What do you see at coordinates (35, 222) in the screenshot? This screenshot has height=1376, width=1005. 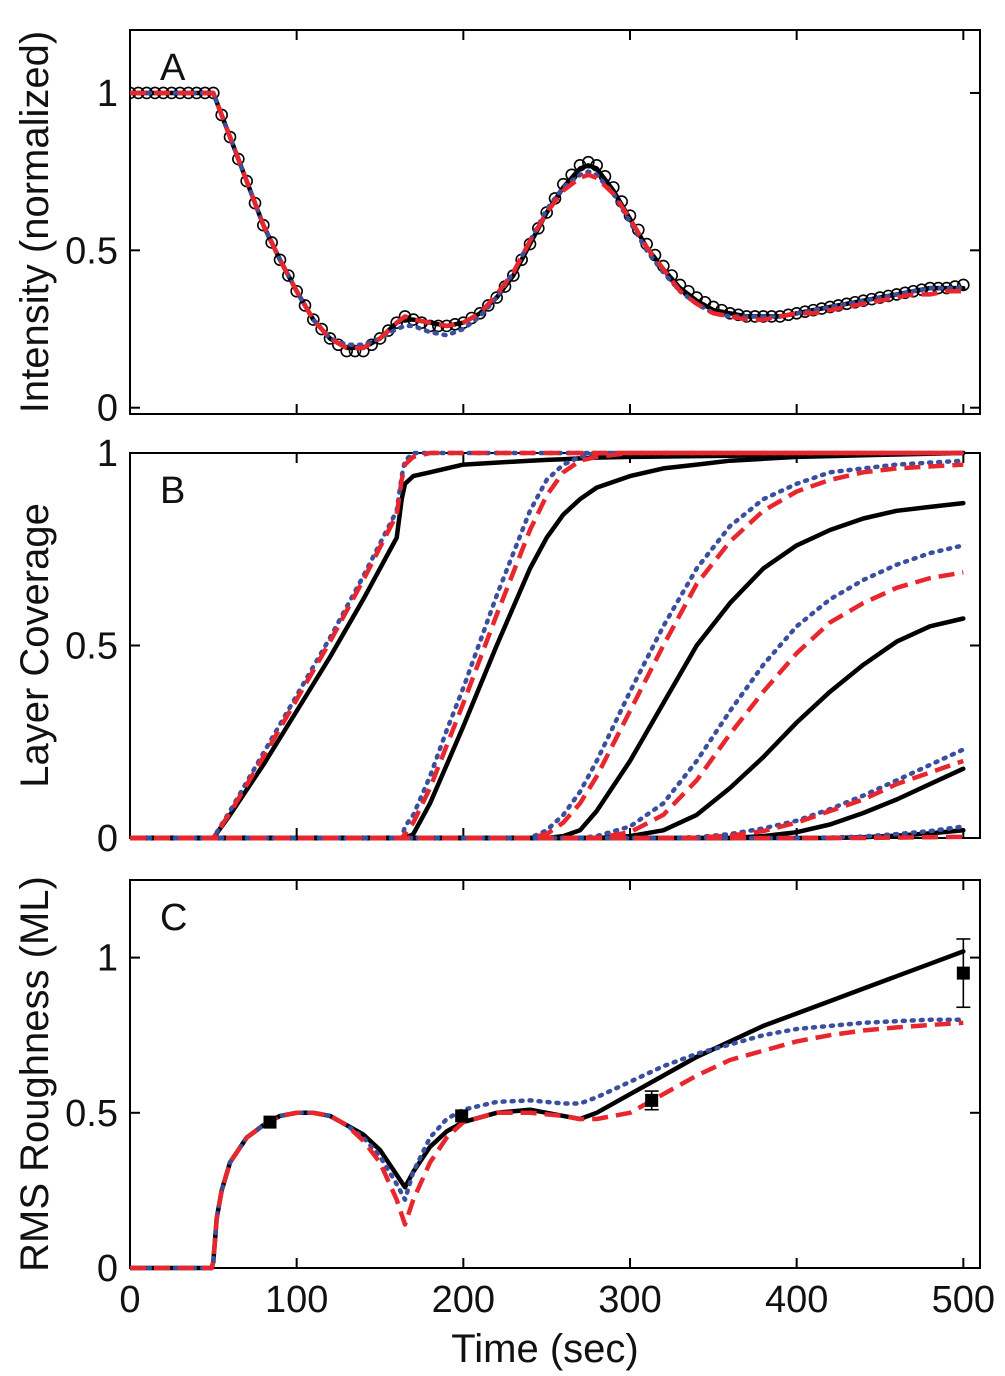 I see `y-axis-label: Intensity (normalized)` at bounding box center [35, 222].